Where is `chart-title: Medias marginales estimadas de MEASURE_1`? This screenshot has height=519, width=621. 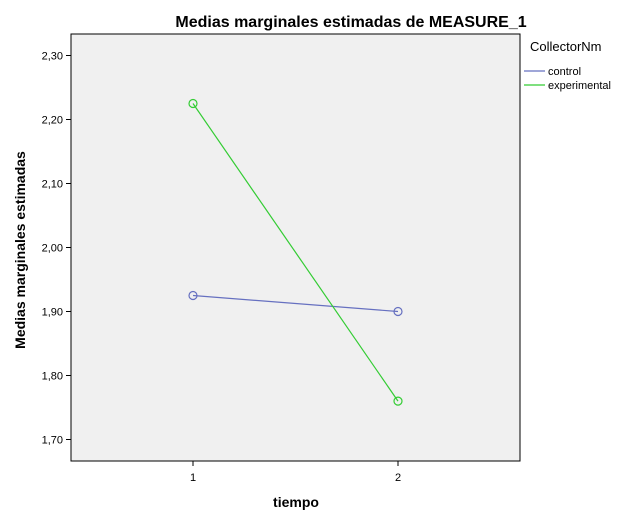 chart-title: Medias marginales estimadas de MEASURE_1 is located at coordinates (350, 22).